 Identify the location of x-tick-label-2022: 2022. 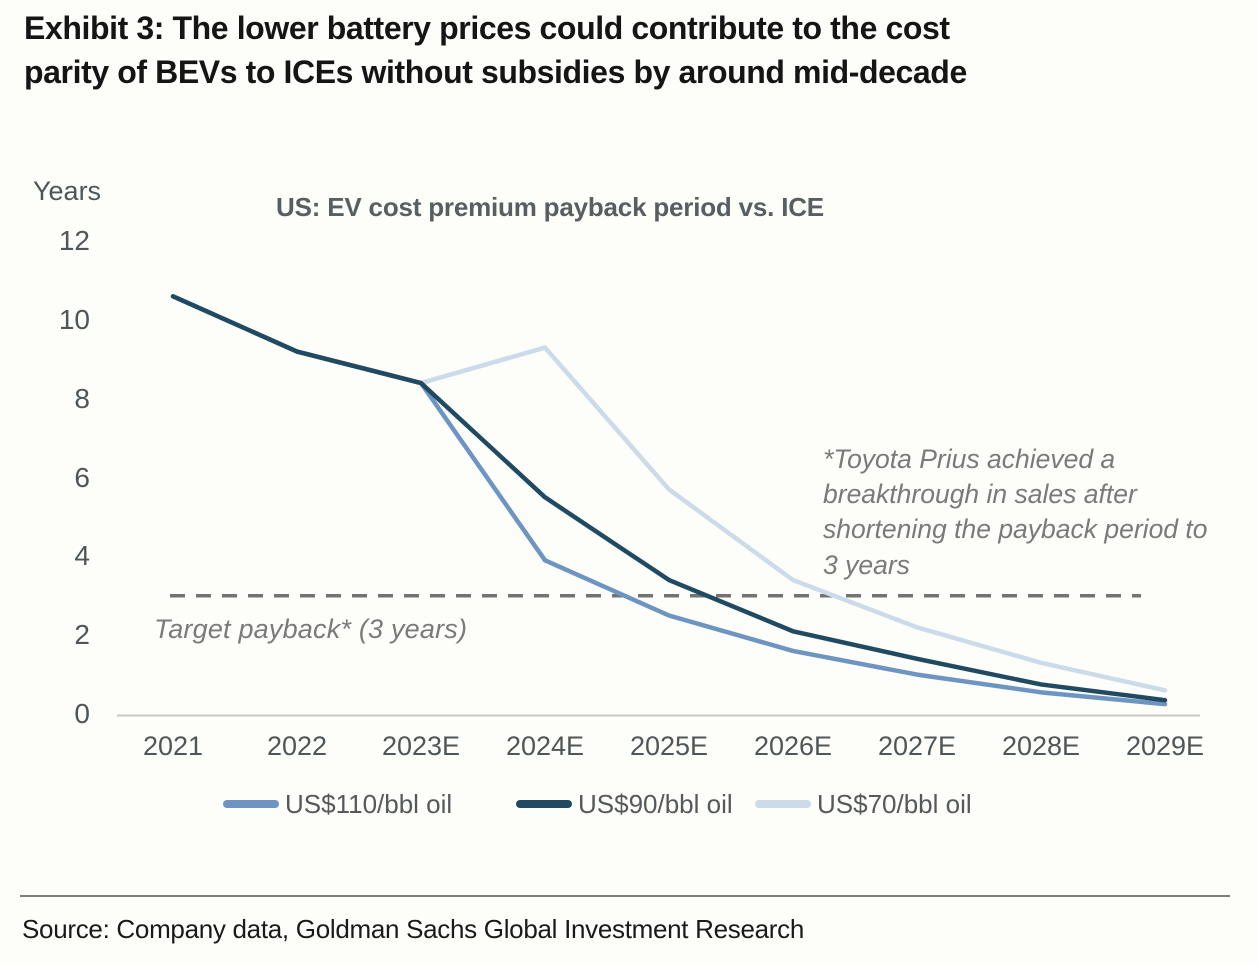
(297, 746).